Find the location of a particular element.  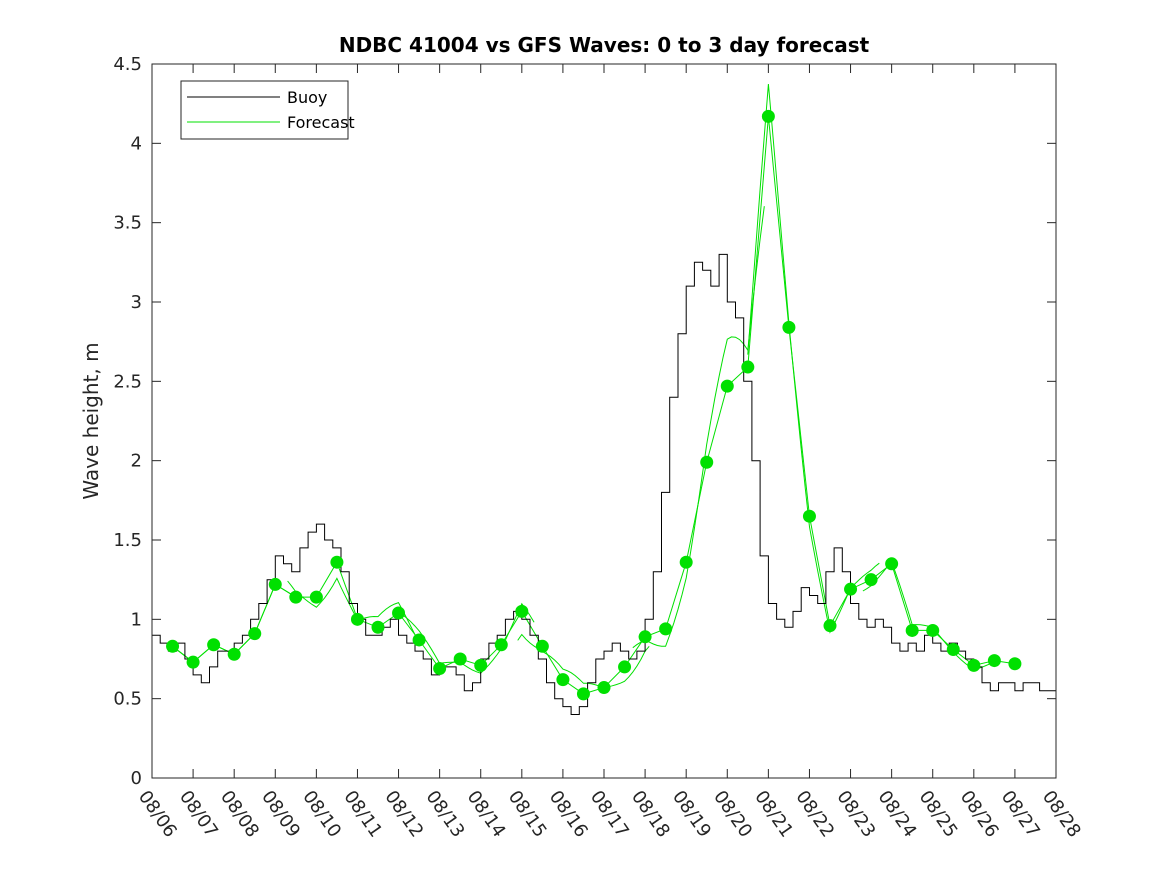

legend: Buoy Forecast is located at coordinates (267, 110).